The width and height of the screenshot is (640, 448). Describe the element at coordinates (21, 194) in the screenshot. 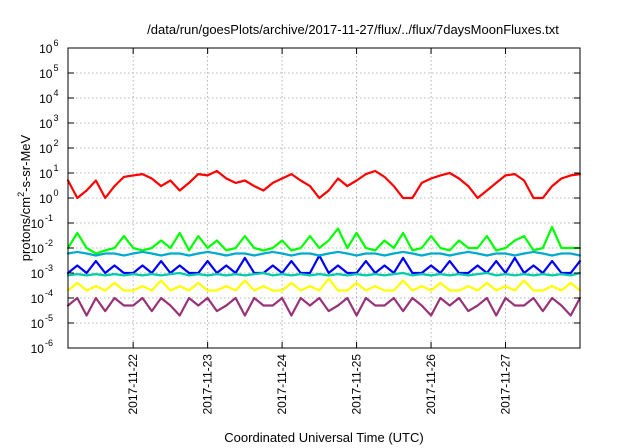

I see `y-axis-label-sup: 2` at that location.